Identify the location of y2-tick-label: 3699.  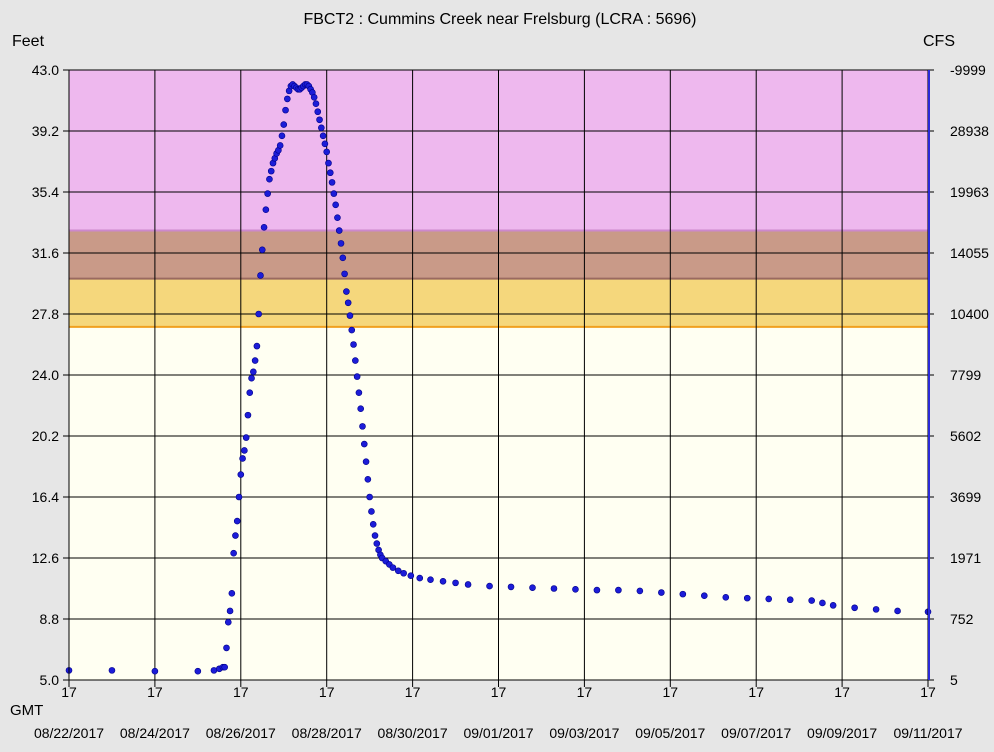
(965, 497).